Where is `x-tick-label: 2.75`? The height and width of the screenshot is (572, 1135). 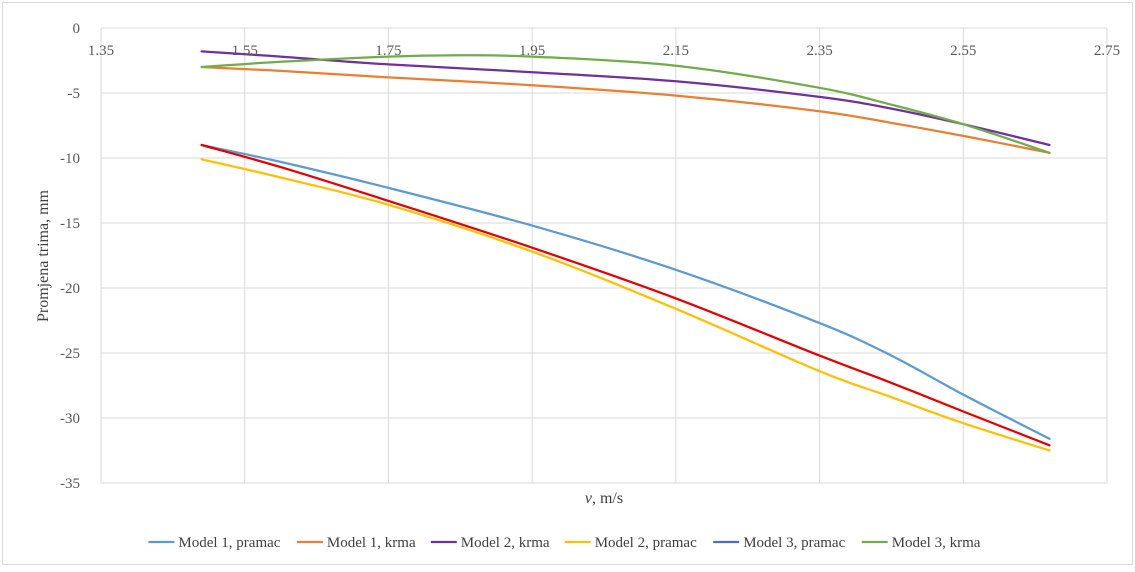 x-tick-label: 2.75 is located at coordinates (1107, 51).